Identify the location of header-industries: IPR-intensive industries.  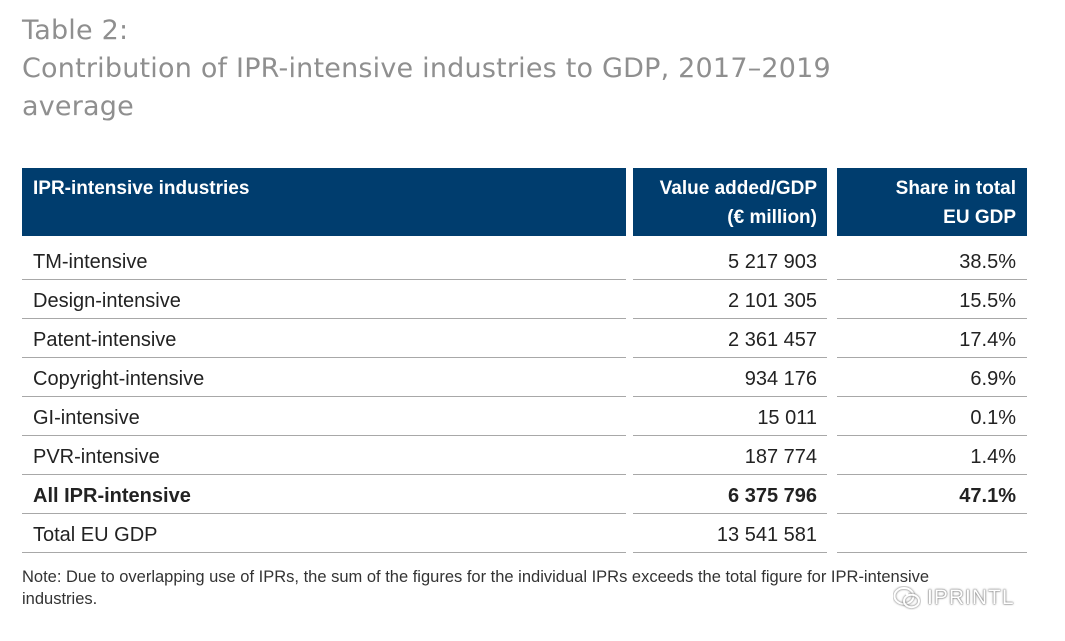
(324, 202).